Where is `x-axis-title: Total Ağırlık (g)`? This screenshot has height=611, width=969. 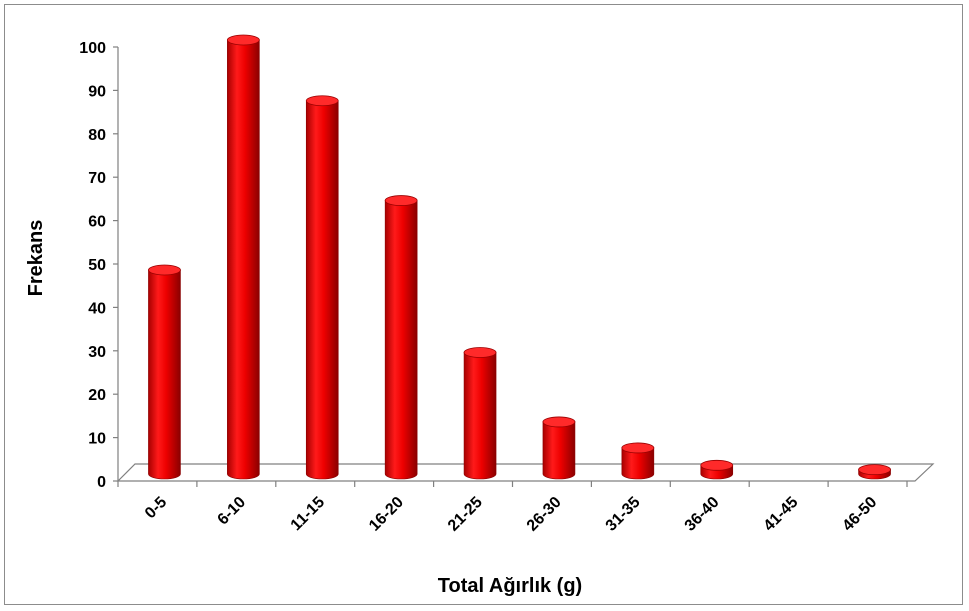 x-axis-title: Total Ağırlık (g) is located at coordinates (510, 586).